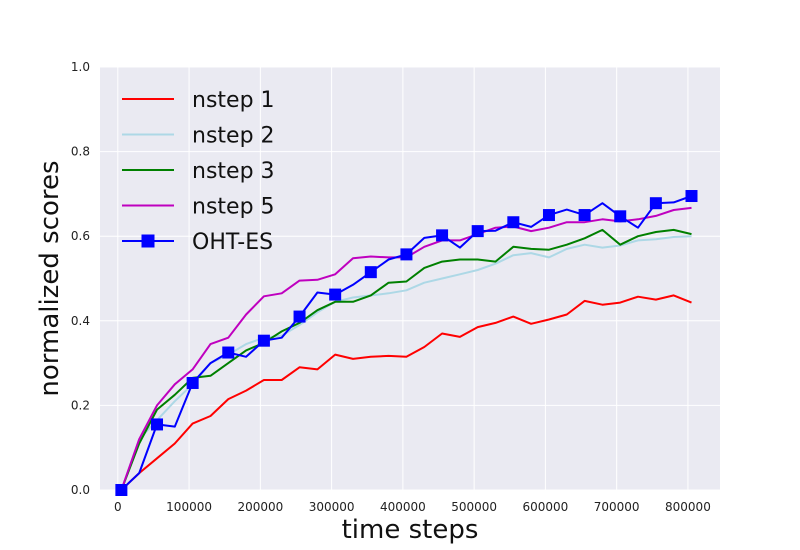  What do you see at coordinates (80, 152) in the screenshot?
I see `y-tick-label: 0.8` at bounding box center [80, 152].